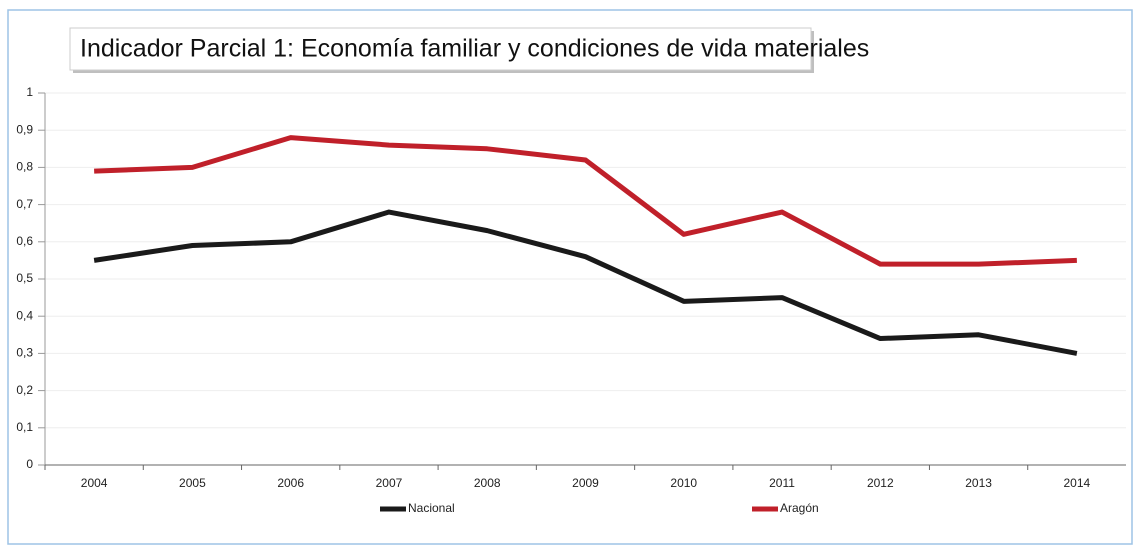 The width and height of the screenshot is (1139, 551). Describe the element at coordinates (290, 483) in the screenshot. I see `x-tick-label: 2006` at that location.